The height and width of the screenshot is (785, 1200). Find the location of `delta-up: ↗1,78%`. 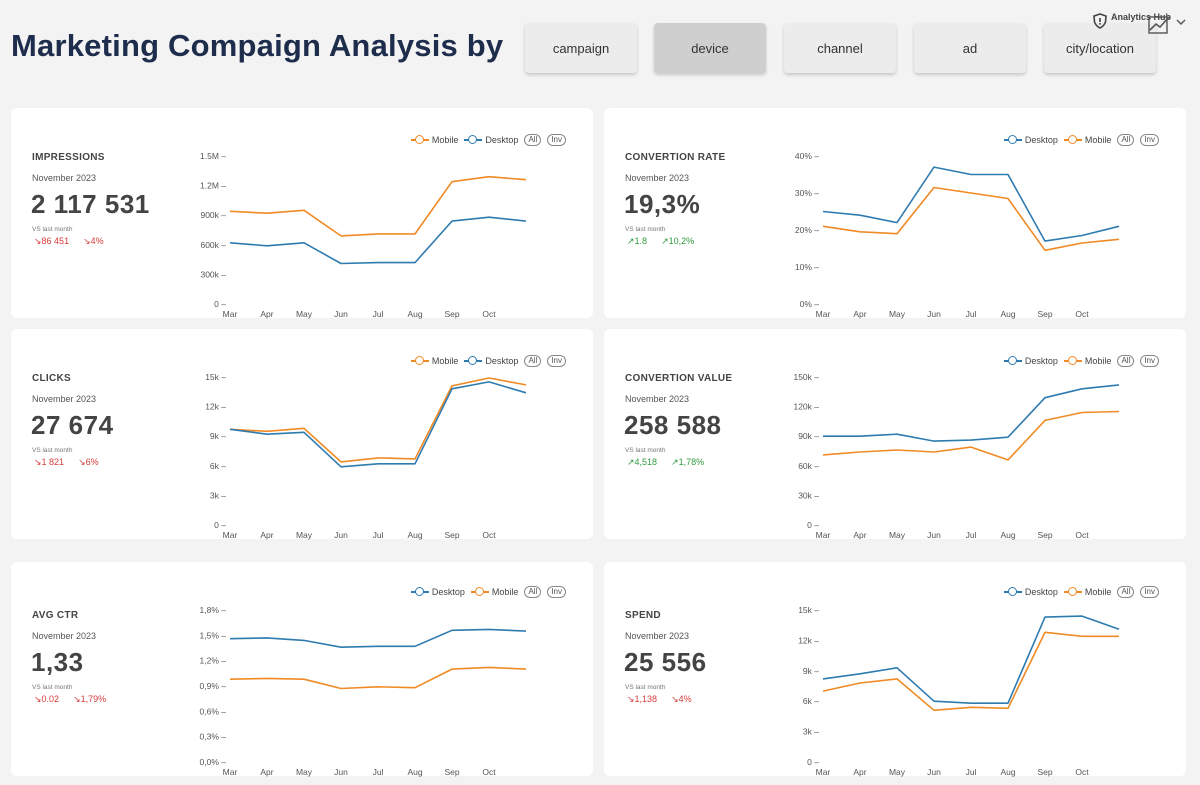

delta-up: ↗1,78% is located at coordinates (688, 462).